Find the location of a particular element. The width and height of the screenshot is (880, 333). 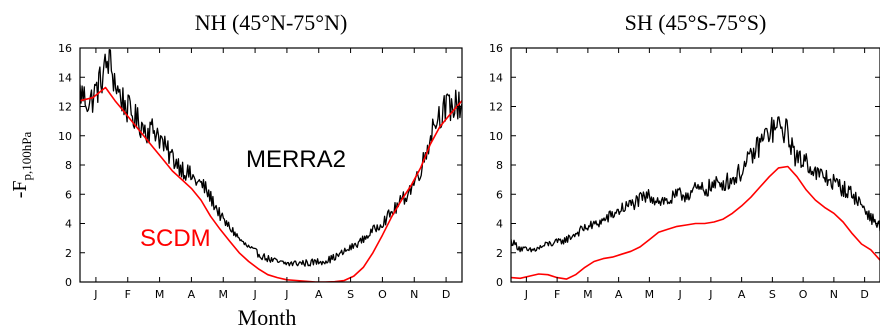

y-tick-label-sh: 4 is located at coordinates (499, 224).